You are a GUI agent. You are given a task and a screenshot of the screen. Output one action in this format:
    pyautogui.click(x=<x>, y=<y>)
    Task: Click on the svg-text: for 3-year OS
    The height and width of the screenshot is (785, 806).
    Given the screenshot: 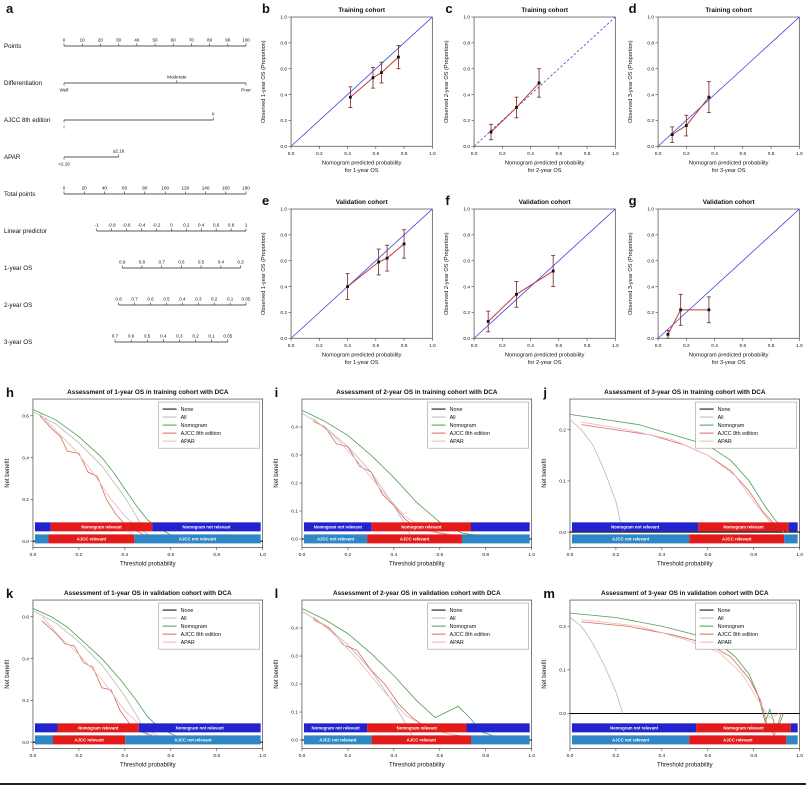 What is the action you would take?
    pyautogui.click(x=729, y=363)
    